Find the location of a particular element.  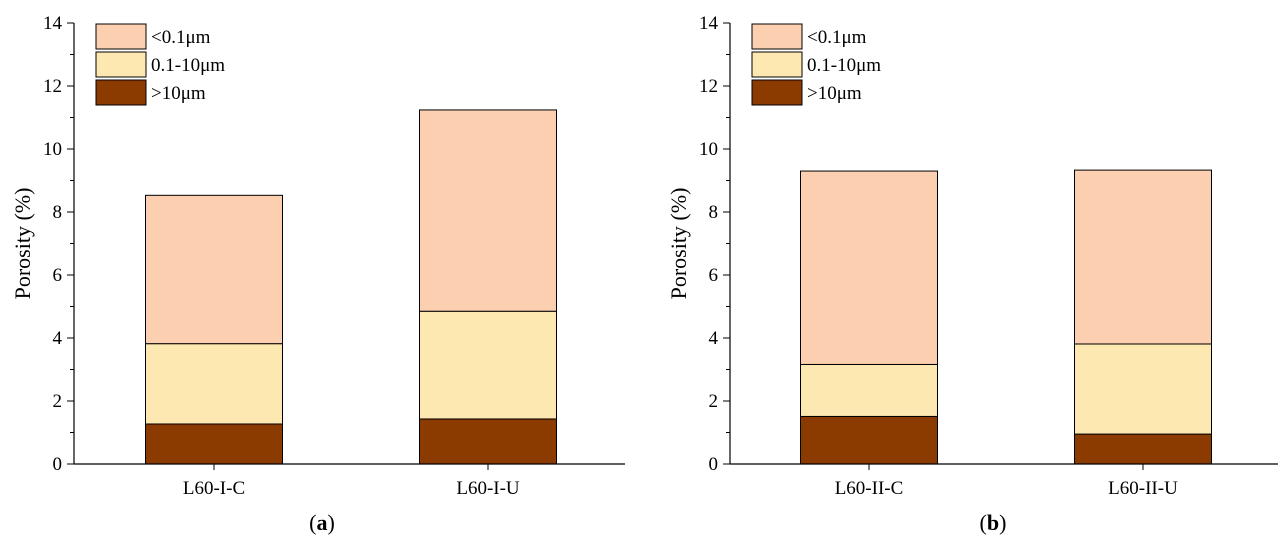

x-tick-label: L60-II-C is located at coordinates (869, 488).